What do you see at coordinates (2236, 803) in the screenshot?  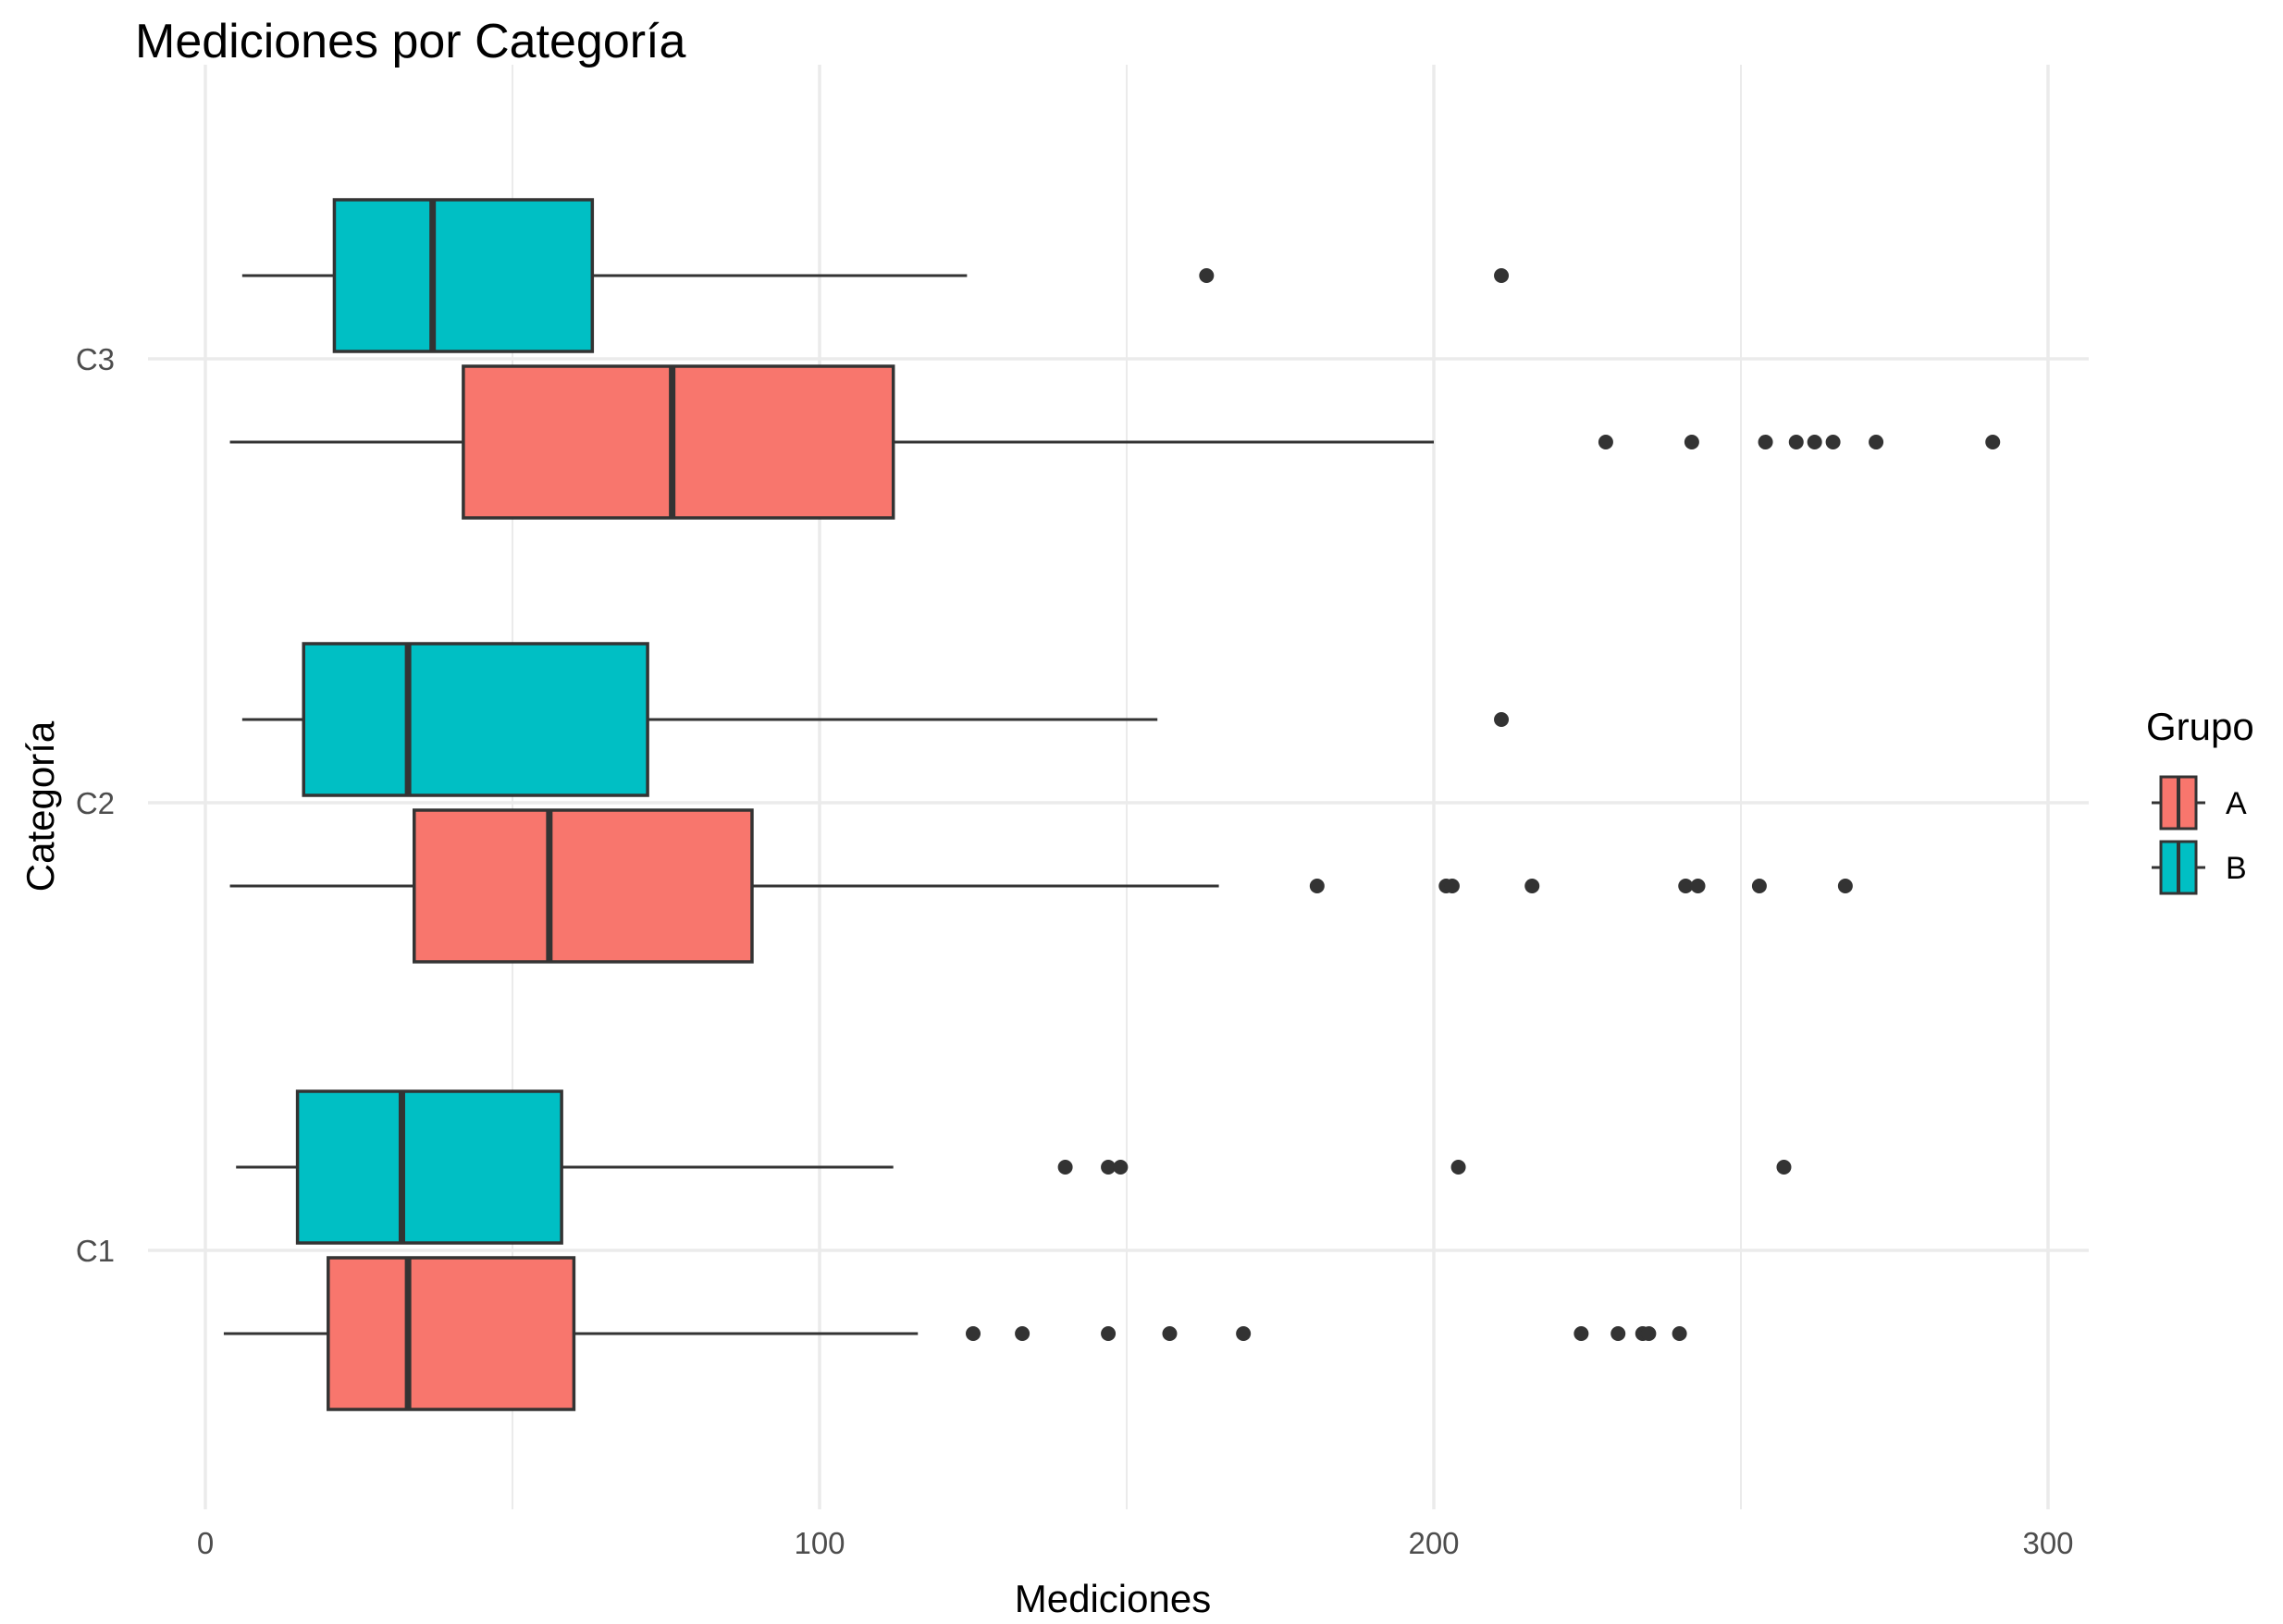 I see `legend-label: A` at bounding box center [2236, 803].